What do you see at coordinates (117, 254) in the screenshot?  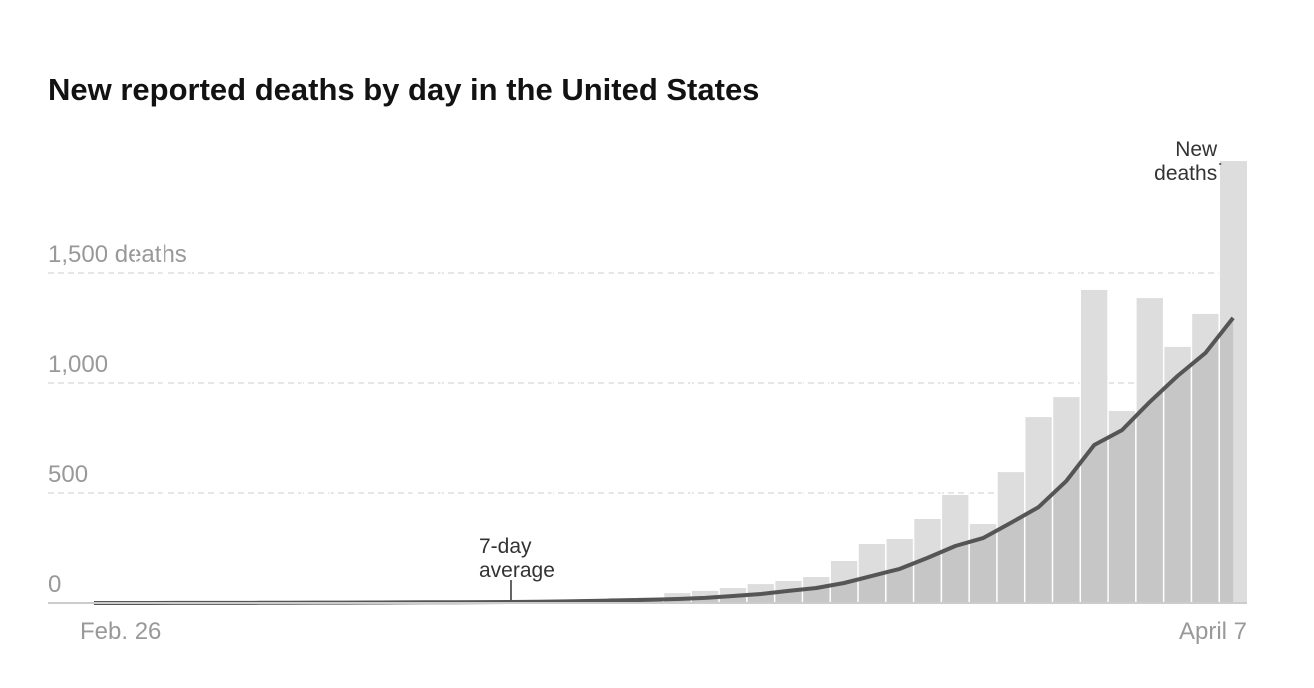 I see `y-tick-label: 1,500 deaths` at bounding box center [117, 254].